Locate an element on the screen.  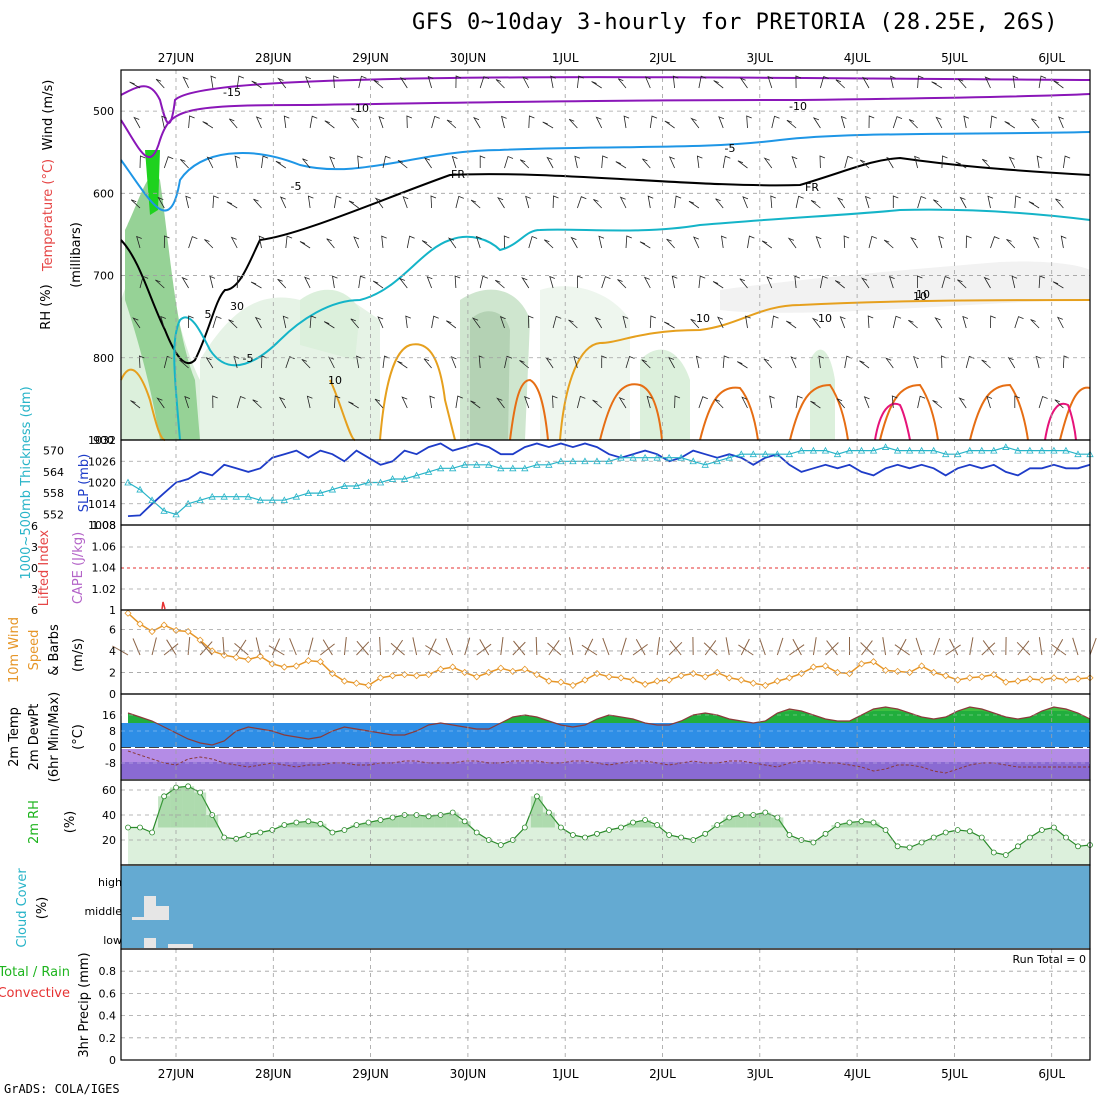
ytick-cape-1.08: 1.08 is located at coordinates (104, 525).